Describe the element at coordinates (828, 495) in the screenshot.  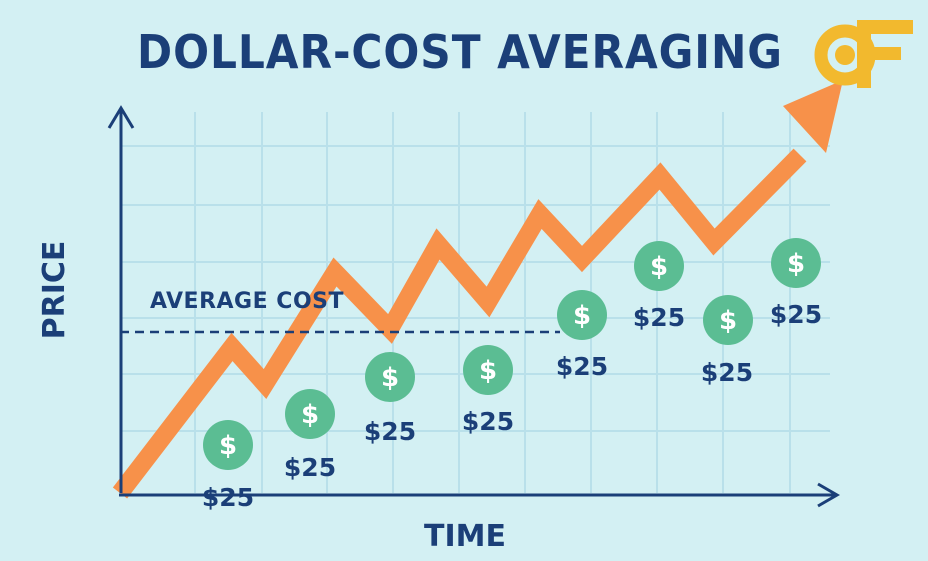
I see `x-axis-arrow-icon` at that location.